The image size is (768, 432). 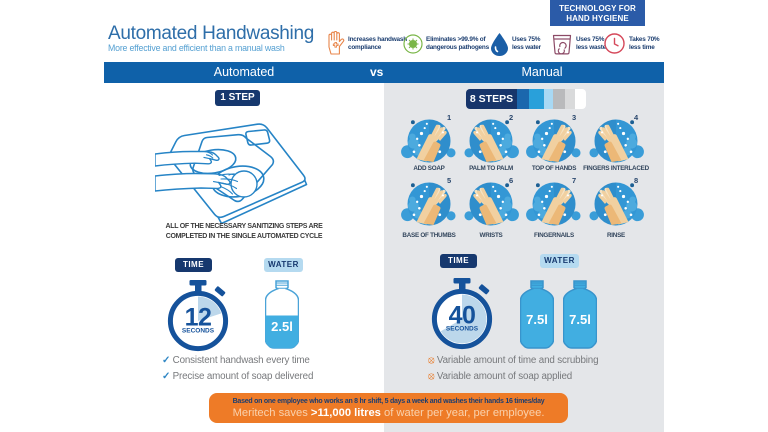 I want to click on svg-text: 2.5l, so click(x=282, y=326).